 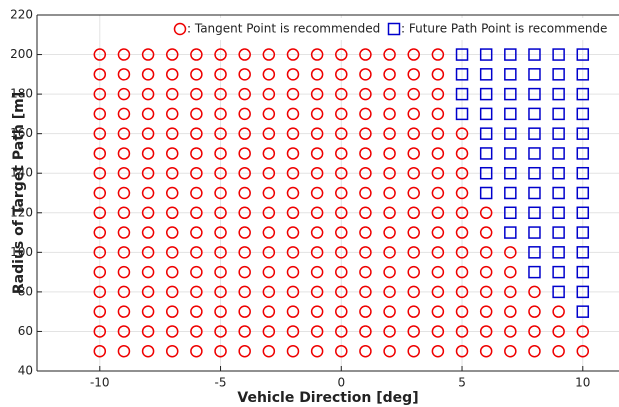 What do you see at coordinates (21, 133) in the screenshot?
I see `y-tick-label: 160` at bounding box center [21, 133].